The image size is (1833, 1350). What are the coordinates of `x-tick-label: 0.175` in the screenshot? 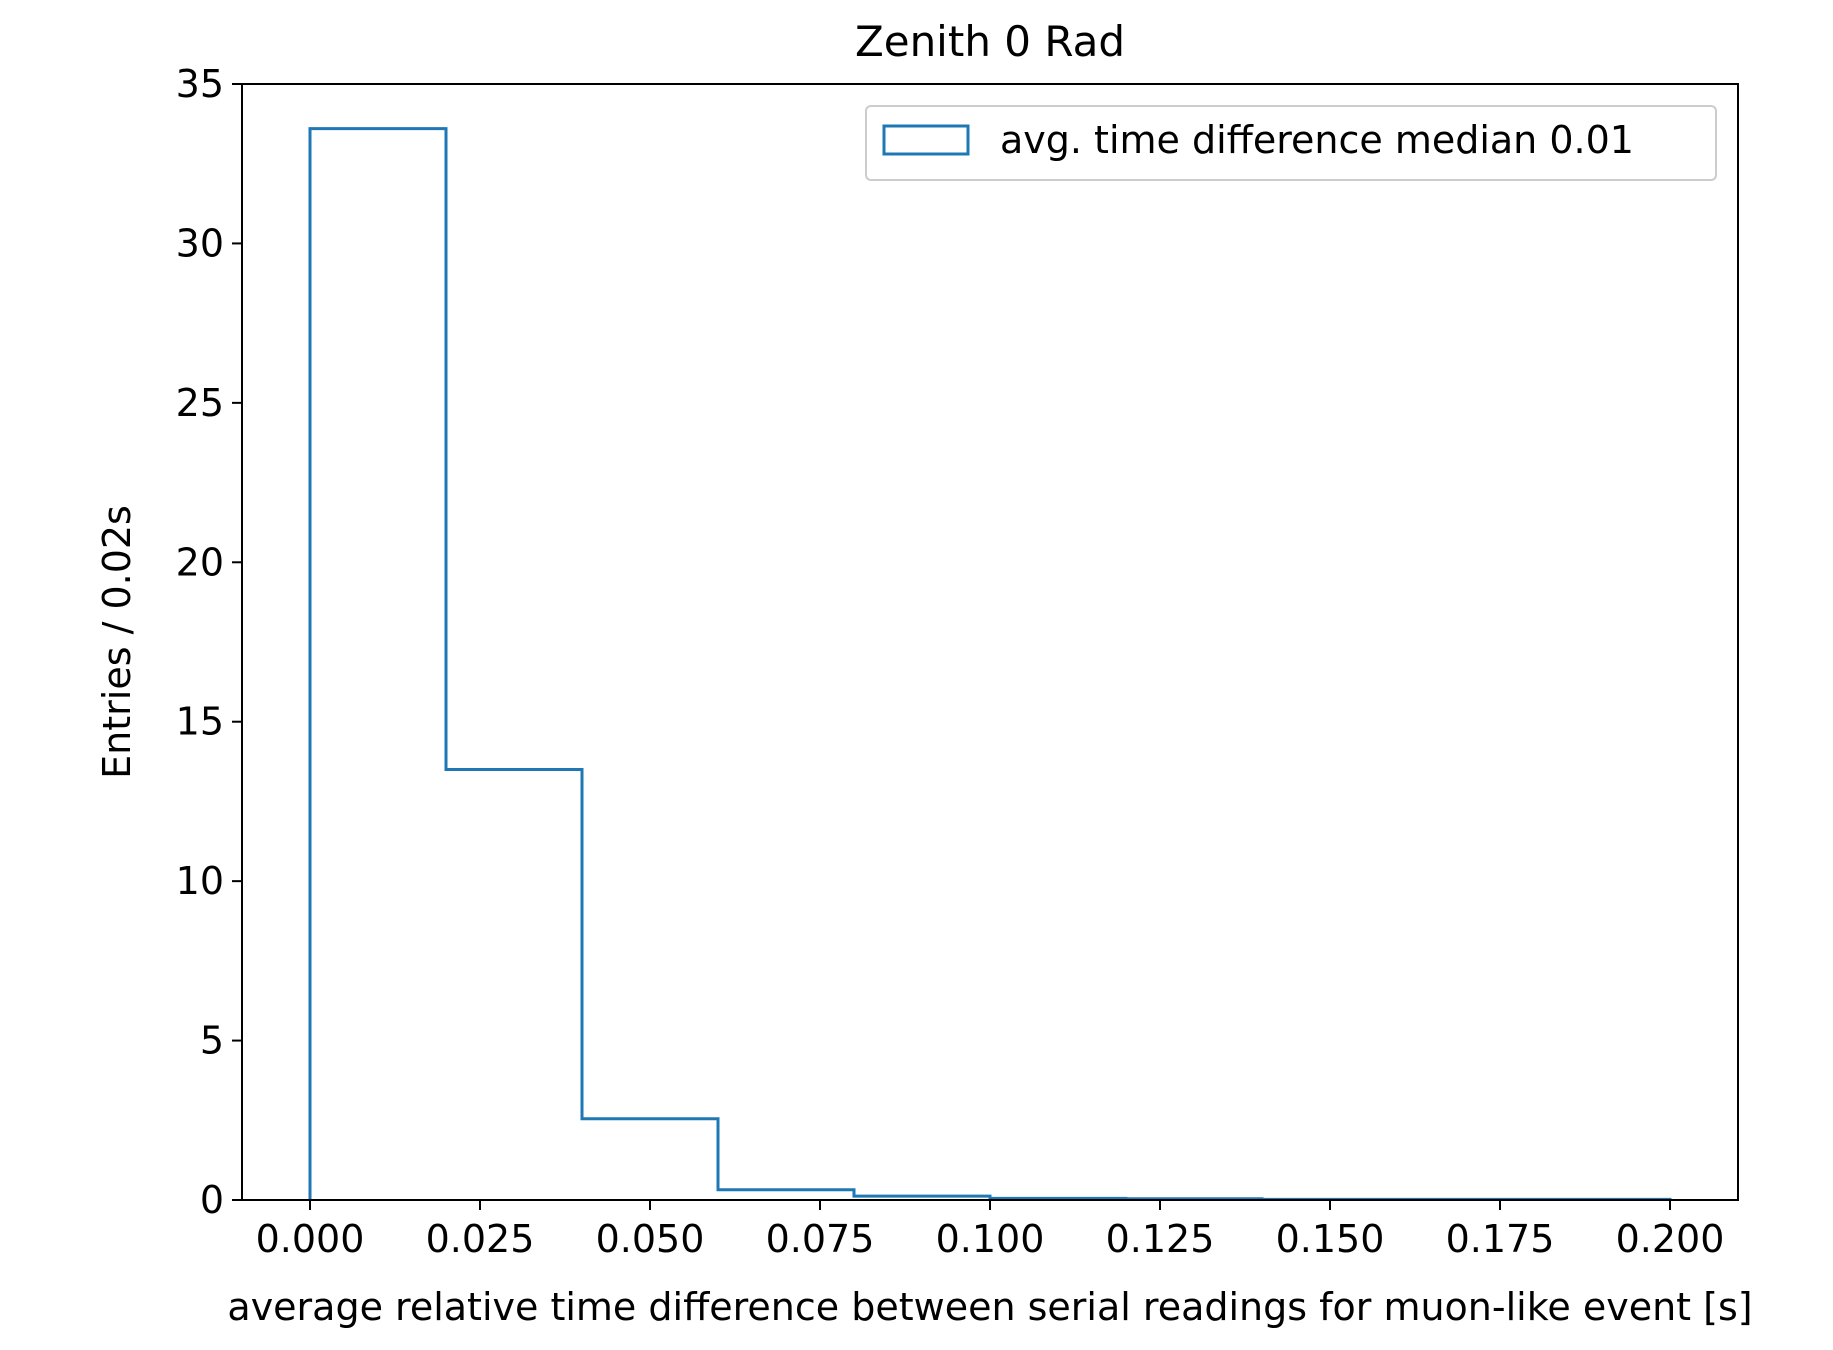 It's located at (1500, 1239).